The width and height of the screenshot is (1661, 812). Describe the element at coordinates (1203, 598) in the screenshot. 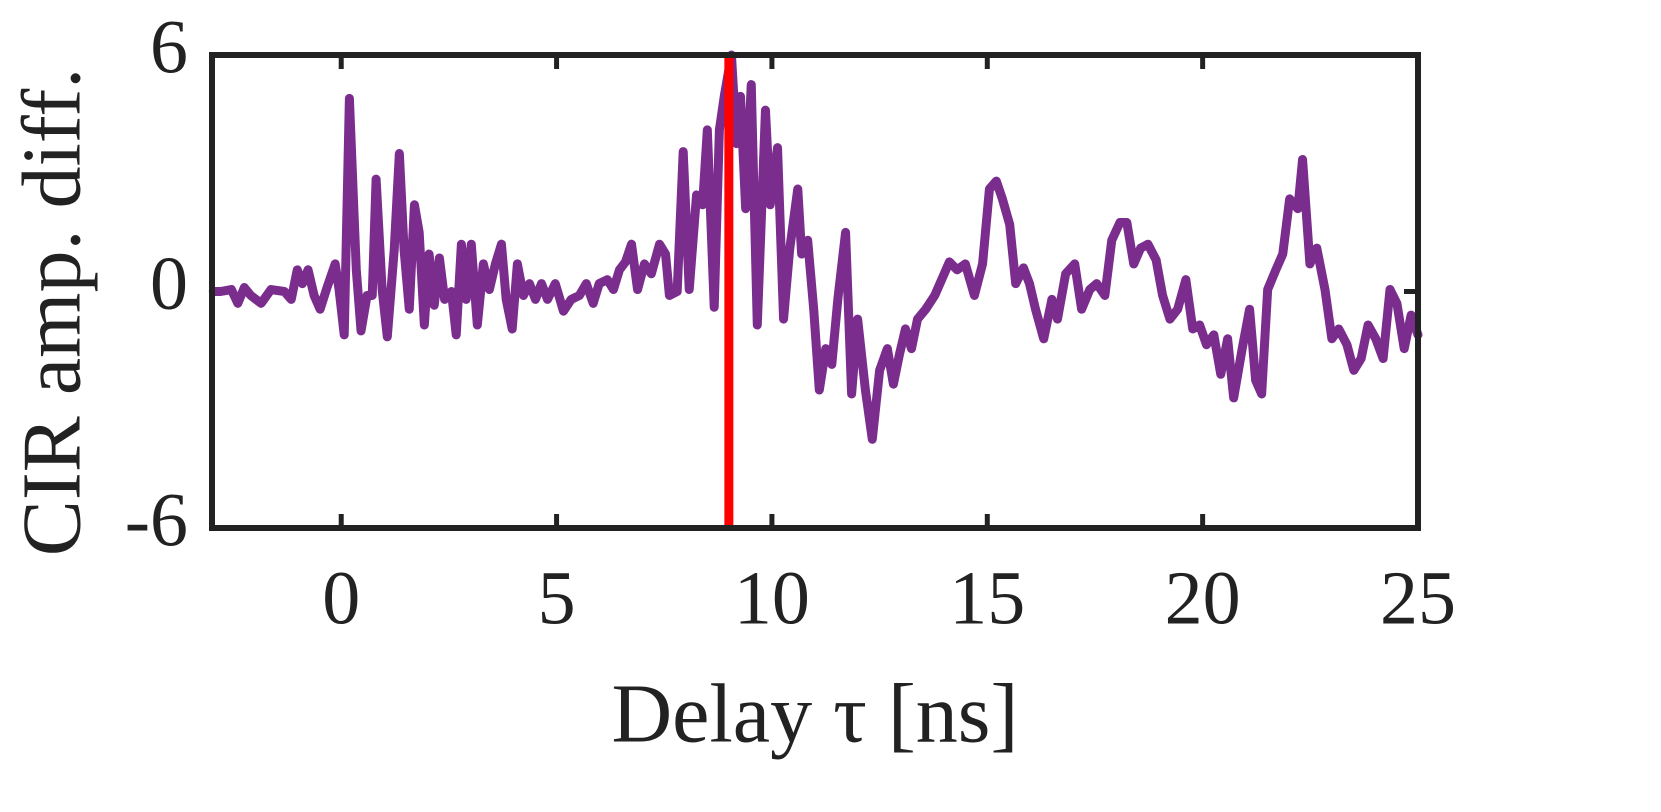

I see `x-tick-label: 20` at that location.